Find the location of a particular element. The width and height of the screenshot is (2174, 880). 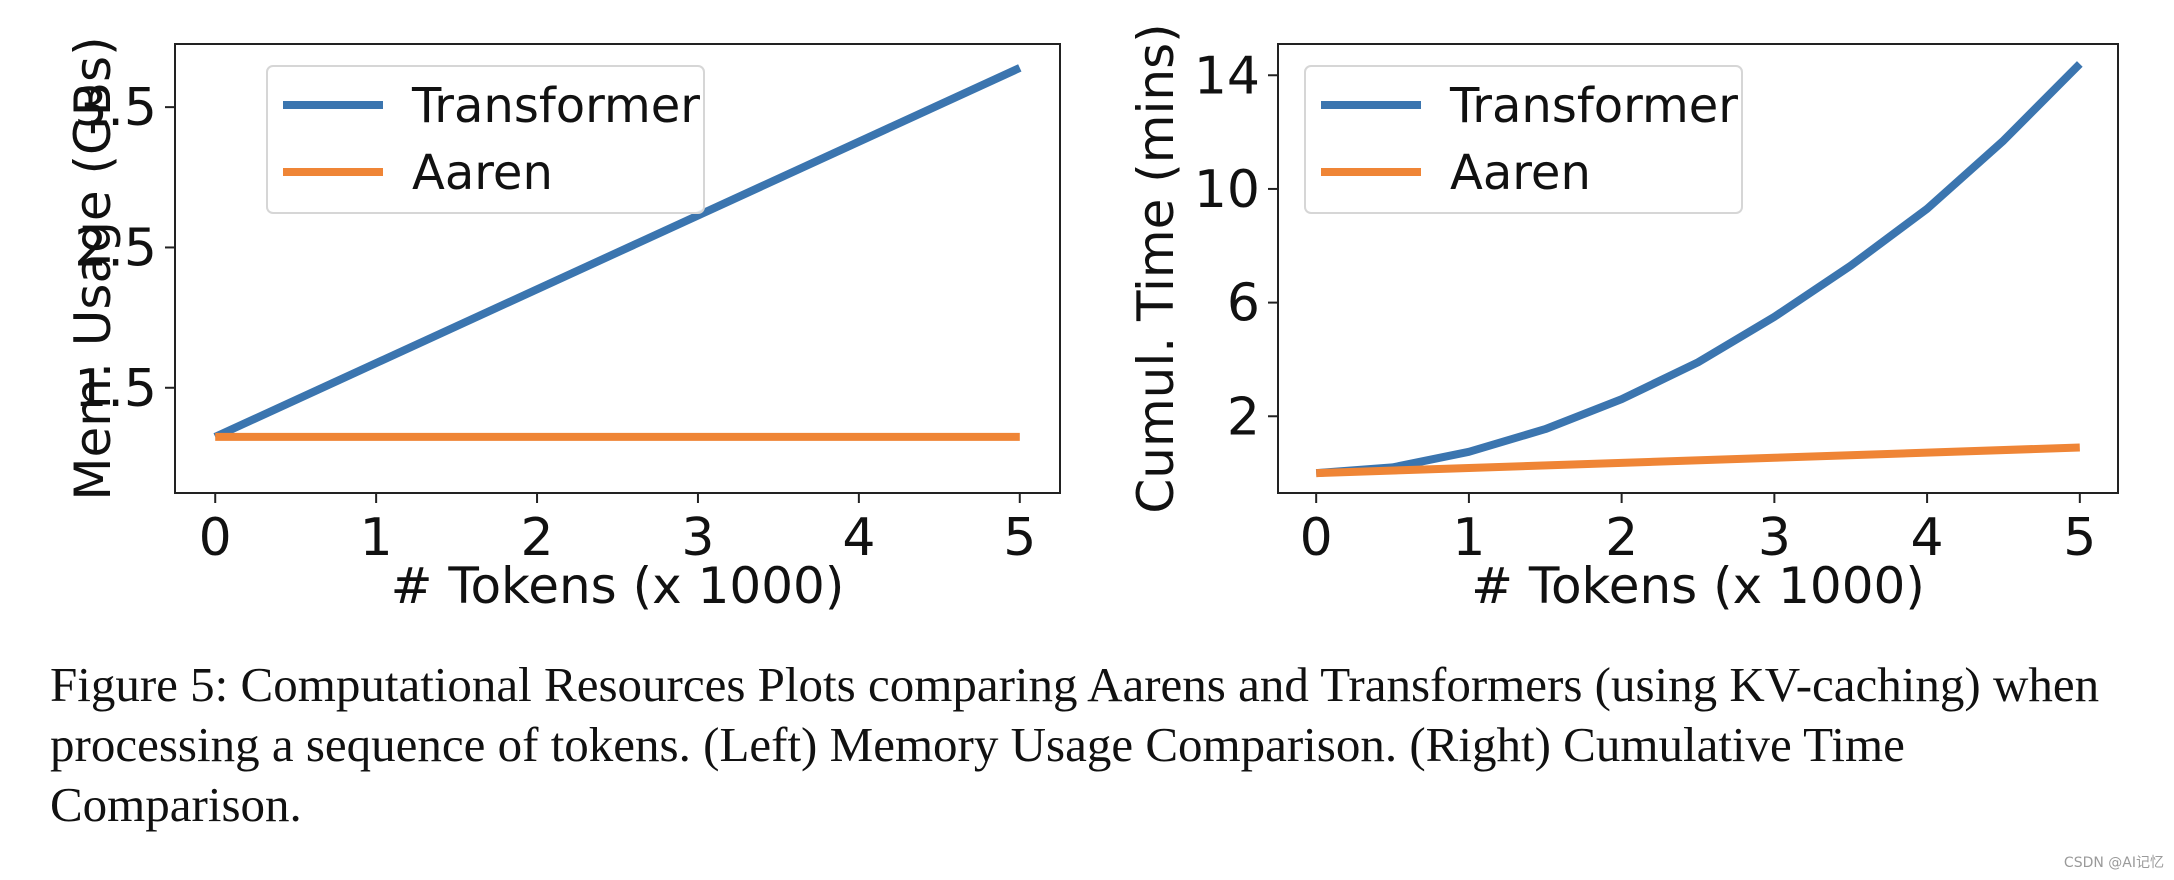

series-line-aaren is located at coordinates (1698, 460).